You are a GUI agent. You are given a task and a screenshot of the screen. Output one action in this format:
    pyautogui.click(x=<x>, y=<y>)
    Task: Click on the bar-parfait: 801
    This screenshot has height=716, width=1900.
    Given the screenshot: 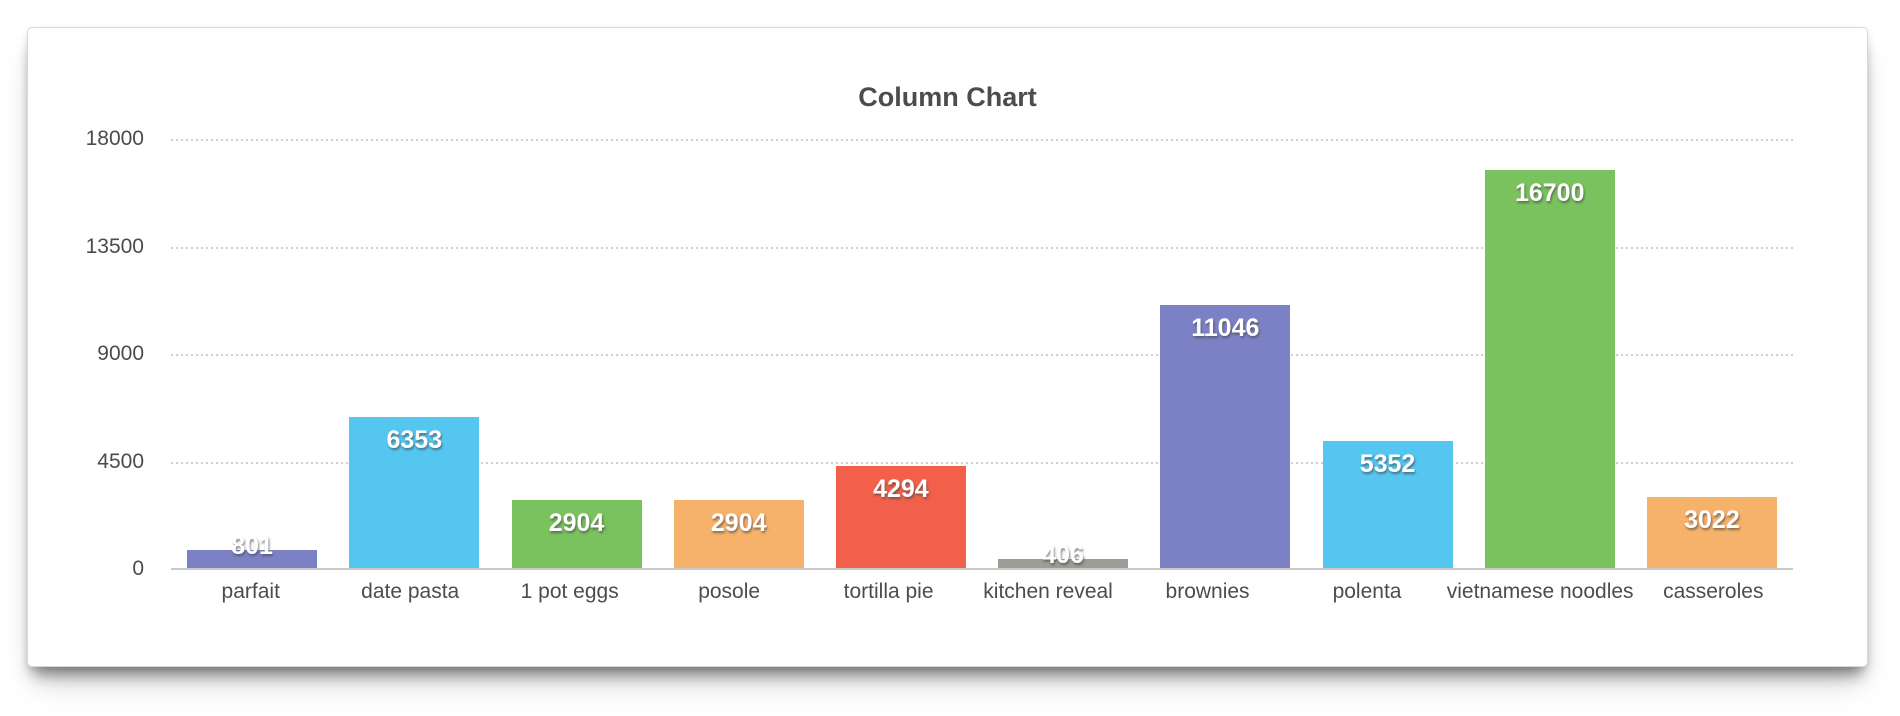 What is the action you would take?
    pyautogui.click(x=252, y=550)
    